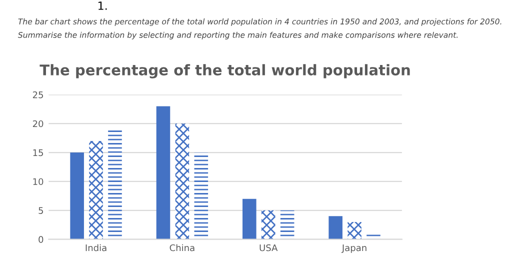 The width and height of the screenshot is (512, 263). I want to click on x-tick-label: Japan, so click(353, 248).